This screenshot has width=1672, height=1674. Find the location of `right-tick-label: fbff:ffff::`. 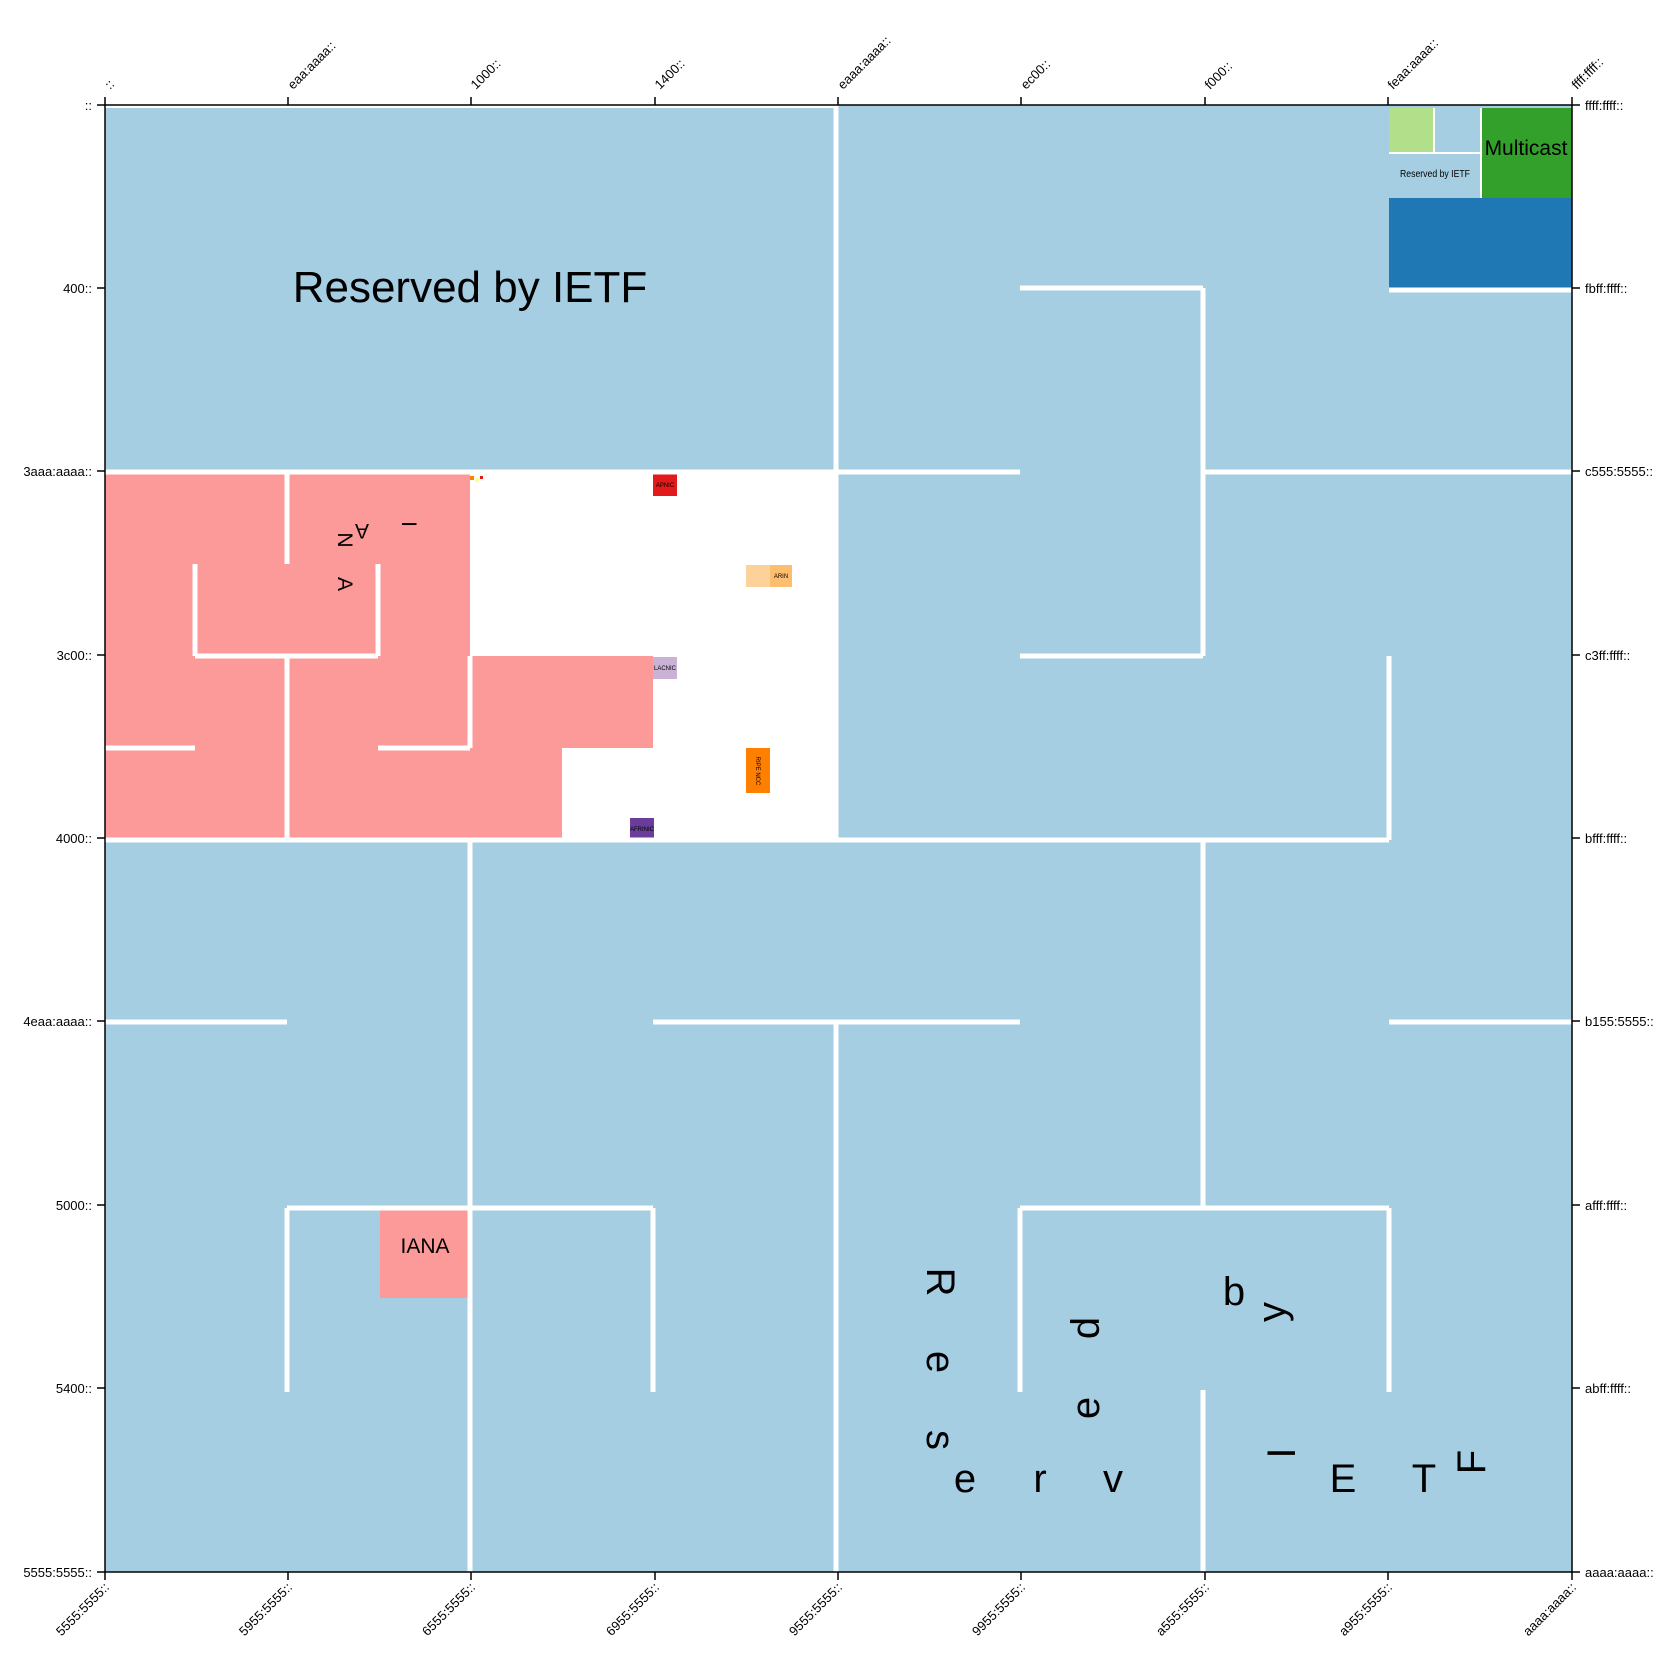

right-tick-label: fbff:ffff:: is located at coordinates (1606, 288).